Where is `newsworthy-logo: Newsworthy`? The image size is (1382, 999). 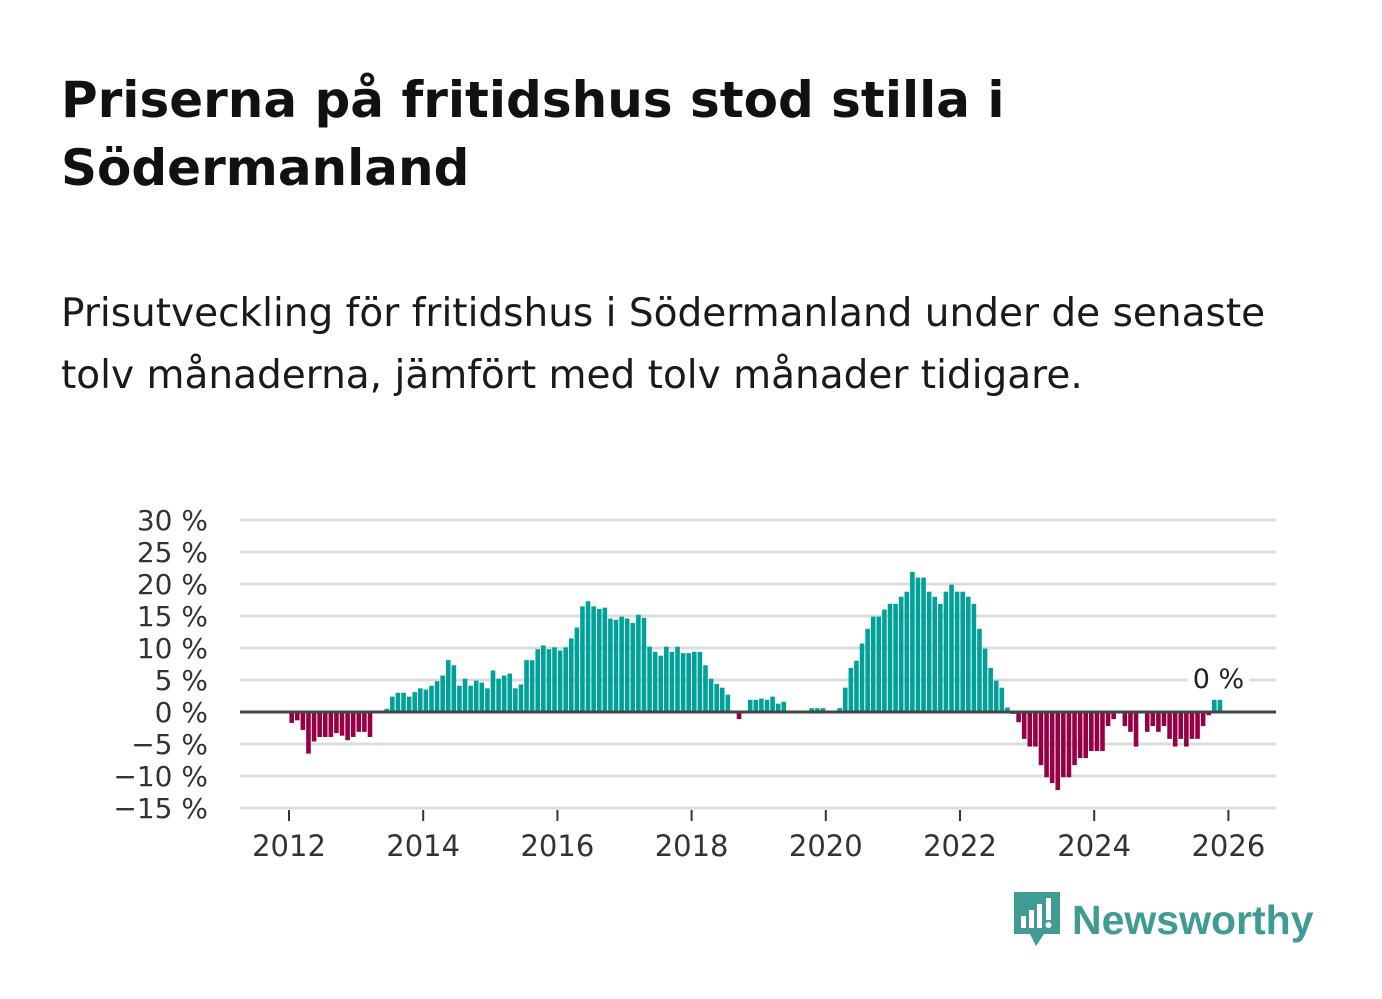
newsworthy-logo: Newsworthy is located at coordinates (1163, 920).